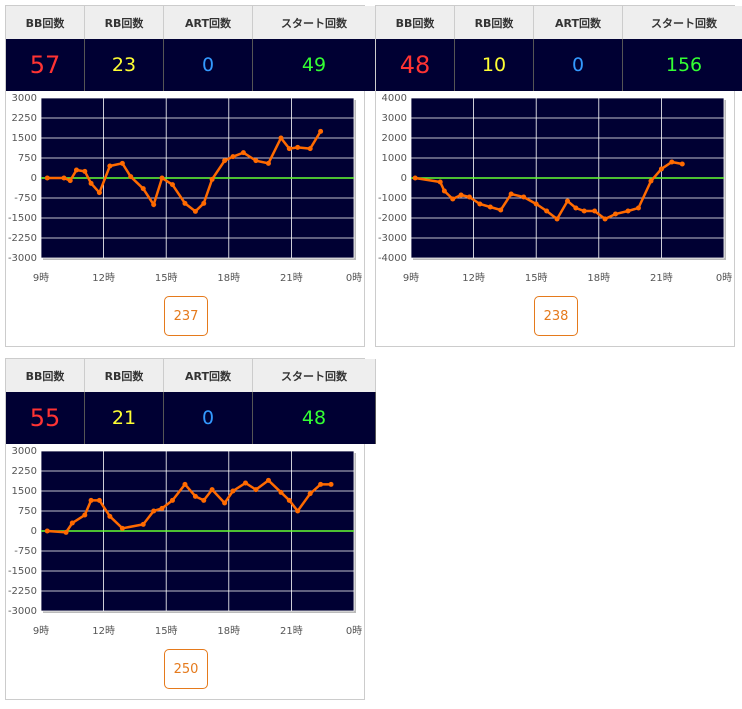  What do you see at coordinates (314, 22) in the screenshot?
I see `stat-header: スタート回数` at bounding box center [314, 22].